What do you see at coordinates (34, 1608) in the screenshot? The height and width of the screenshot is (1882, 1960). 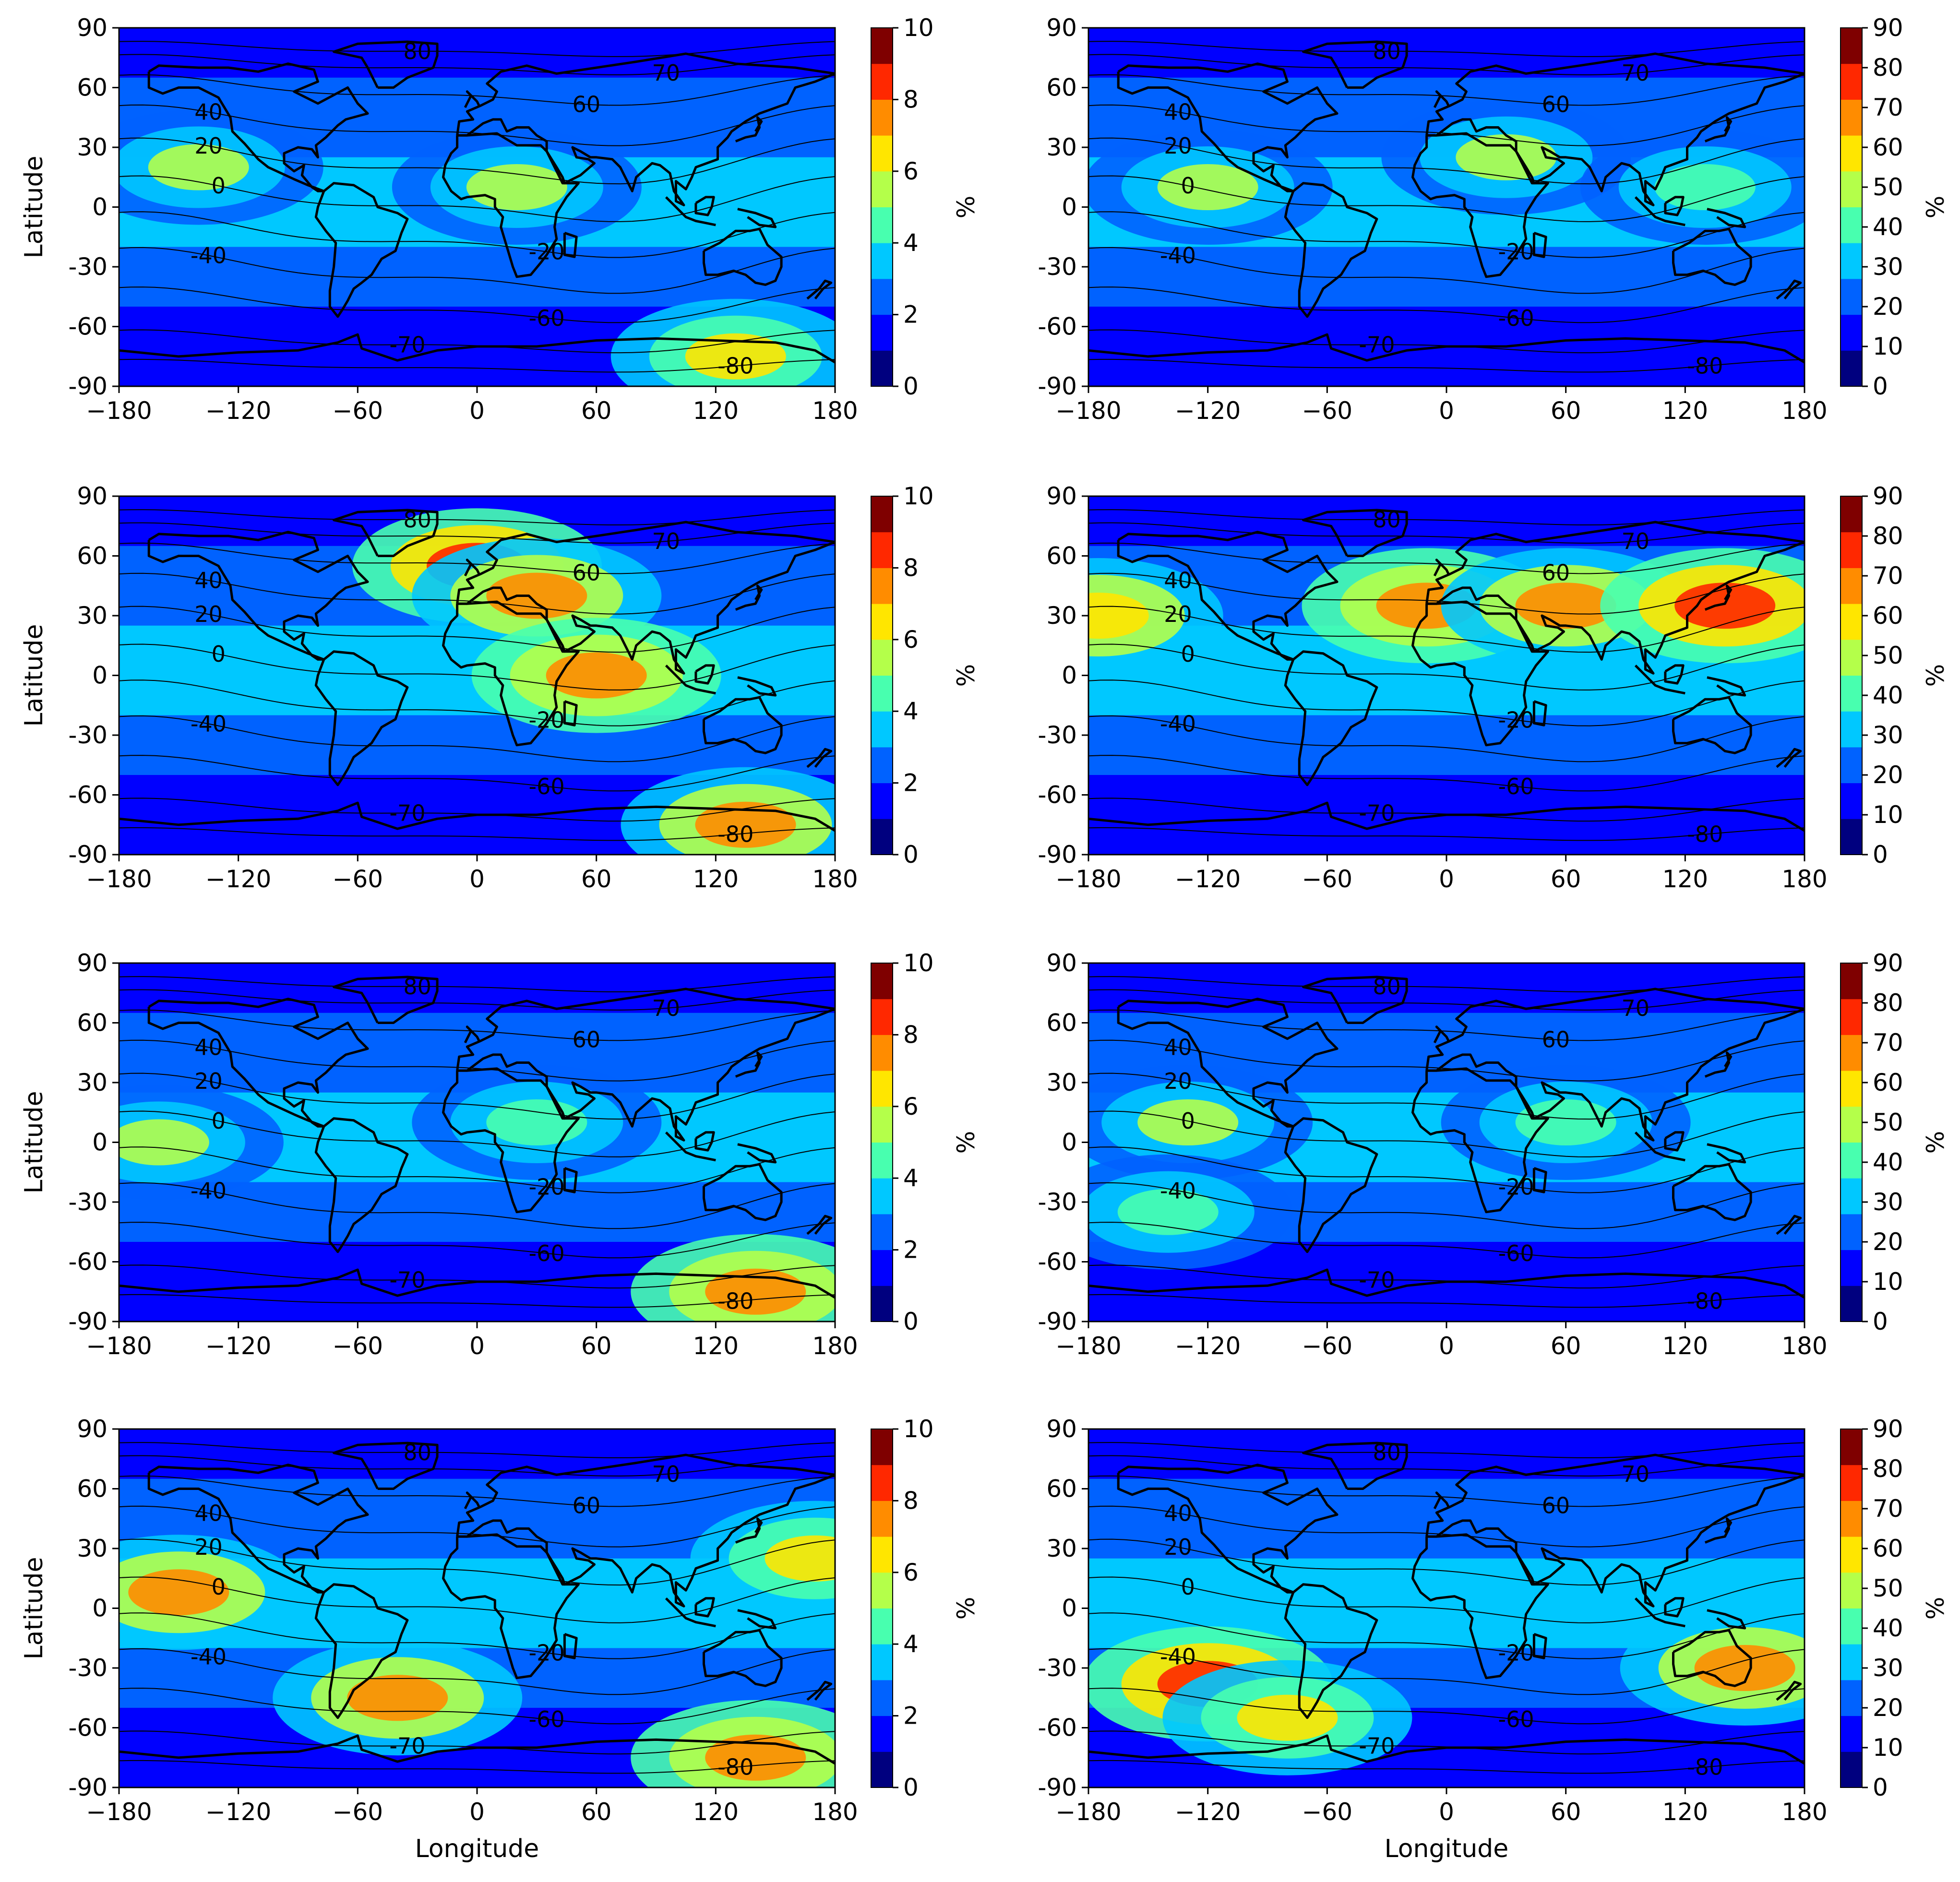 I see `y-axis-label: Latitude` at bounding box center [34, 1608].